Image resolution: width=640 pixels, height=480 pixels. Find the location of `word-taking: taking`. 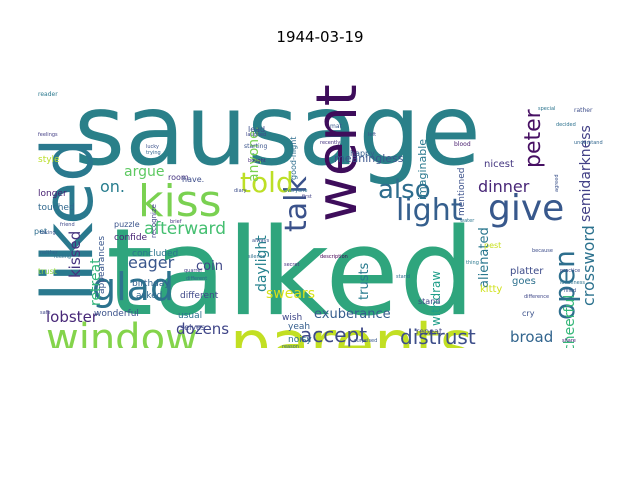

word-taking: taking is located at coordinates (48, 233).